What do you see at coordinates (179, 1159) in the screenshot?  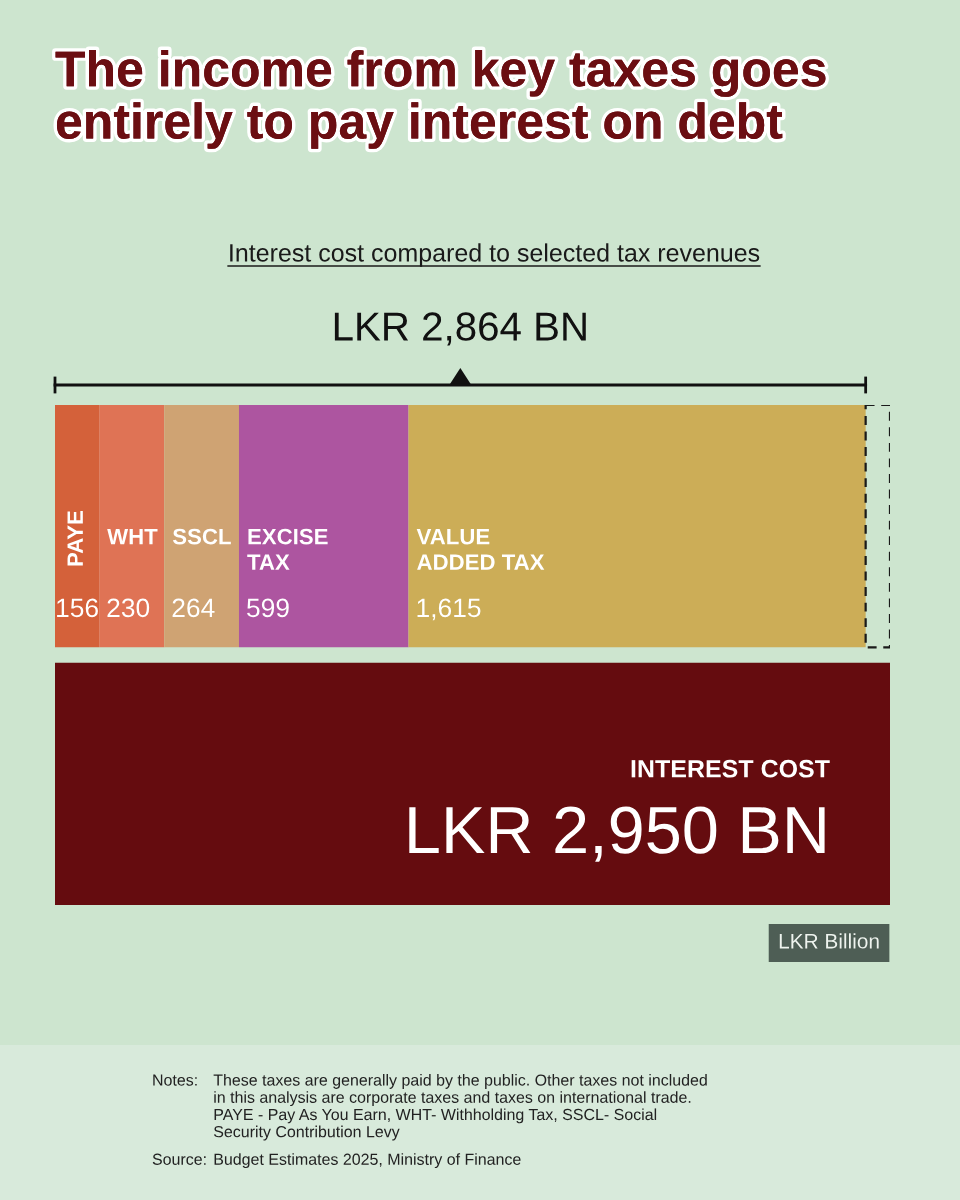 I see `source-note: Source:` at bounding box center [179, 1159].